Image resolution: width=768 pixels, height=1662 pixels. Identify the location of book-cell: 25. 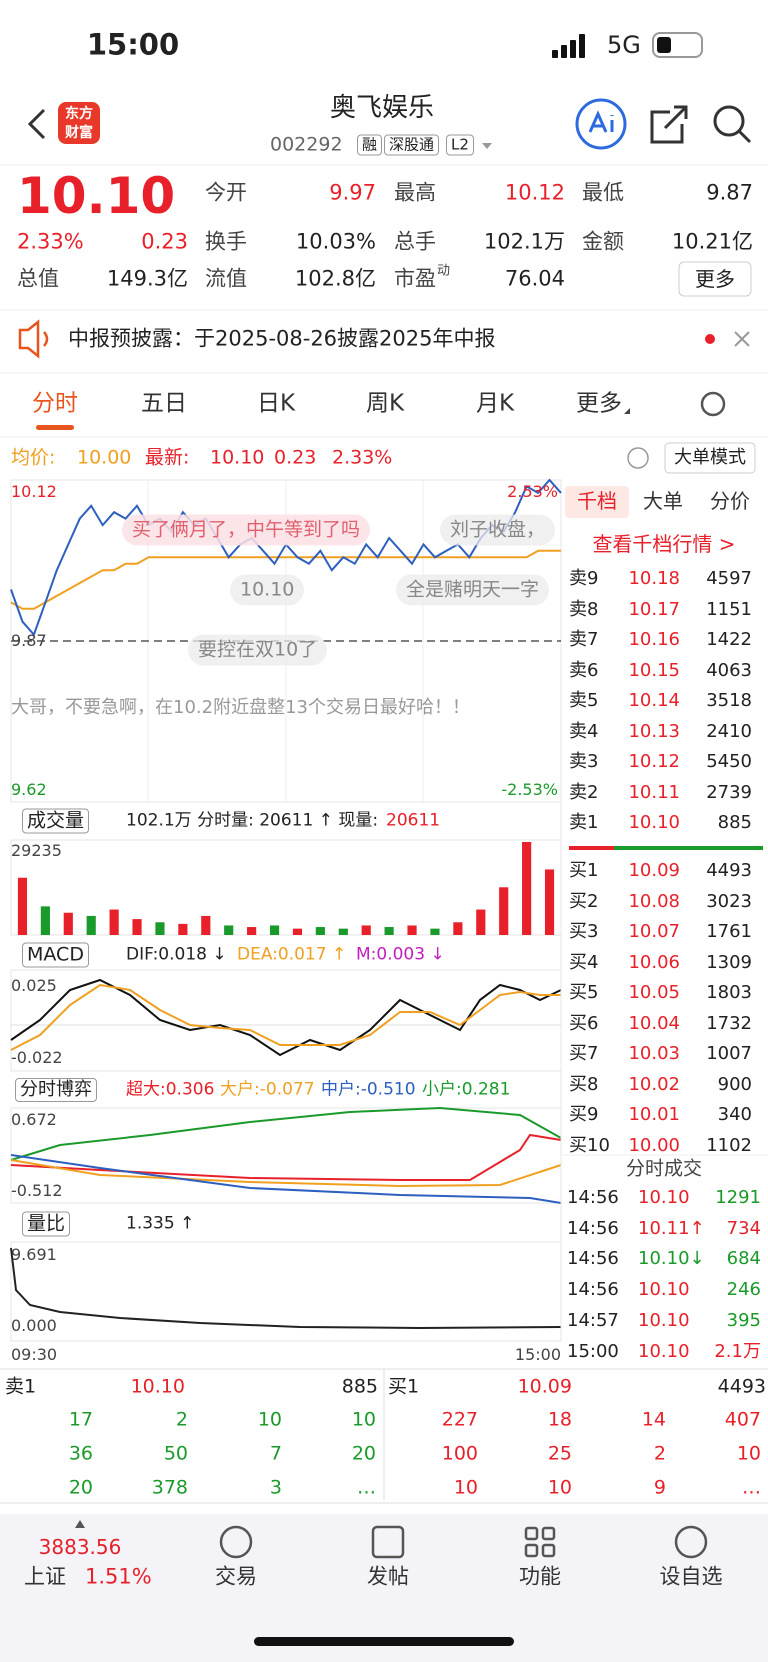
(559, 1453).